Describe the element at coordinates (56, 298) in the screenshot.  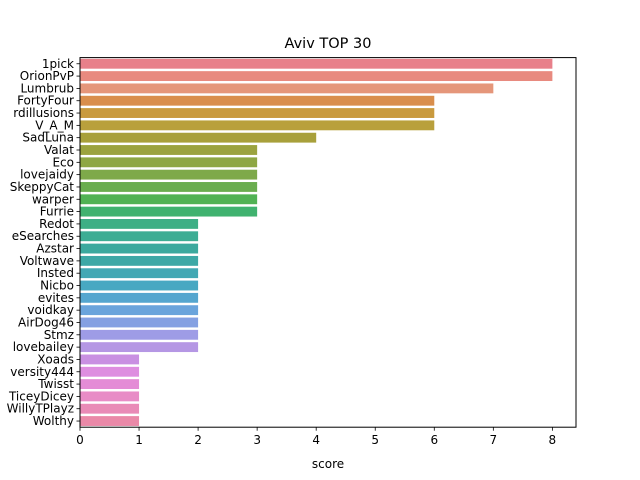
I see `y-tick-label: evites` at that location.